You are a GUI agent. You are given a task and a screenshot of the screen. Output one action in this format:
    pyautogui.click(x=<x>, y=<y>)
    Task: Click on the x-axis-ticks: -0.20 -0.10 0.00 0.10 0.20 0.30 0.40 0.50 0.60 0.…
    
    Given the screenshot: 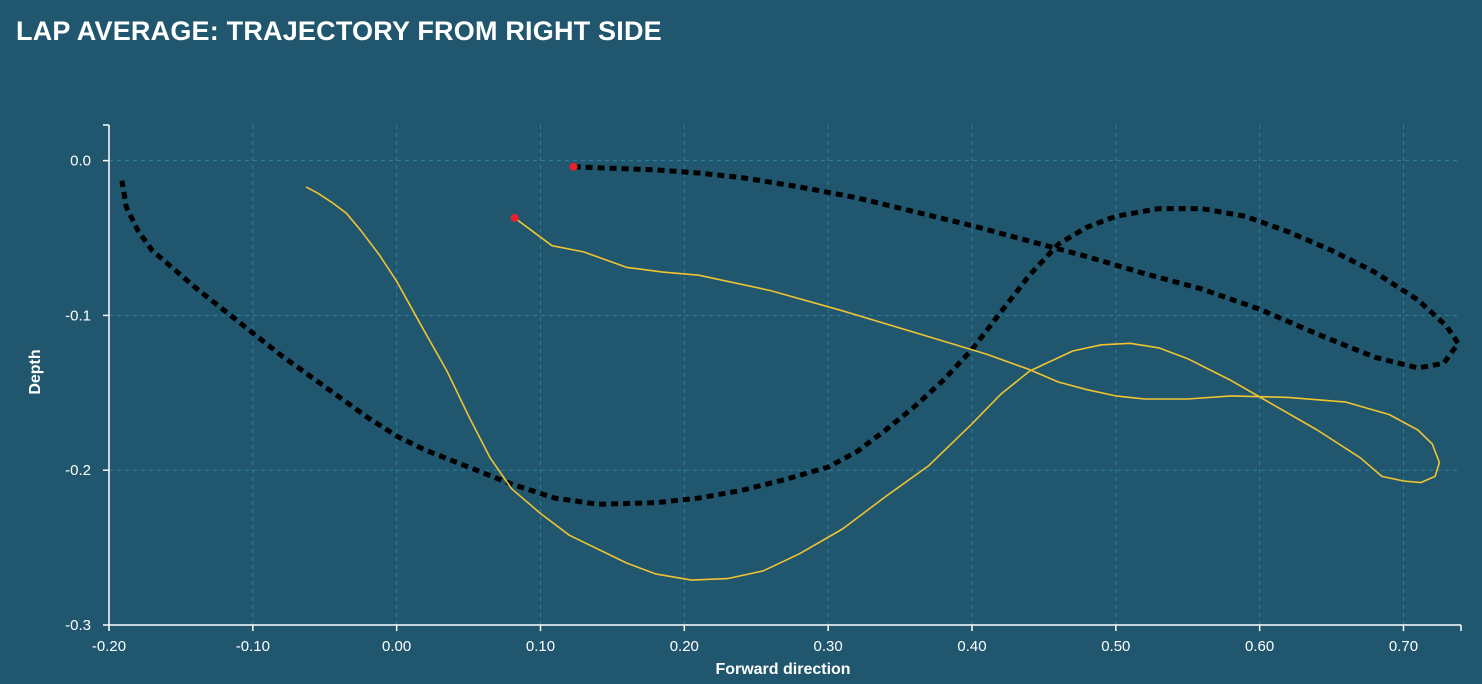 What is the action you would take?
    pyautogui.click(x=777, y=640)
    